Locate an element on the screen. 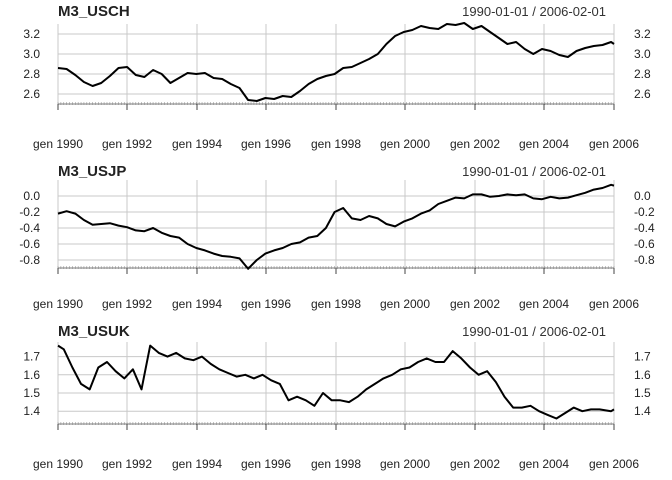 The width and height of the screenshot is (672, 480). chart-title: M3_USCH is located at coordinates (94, 11).